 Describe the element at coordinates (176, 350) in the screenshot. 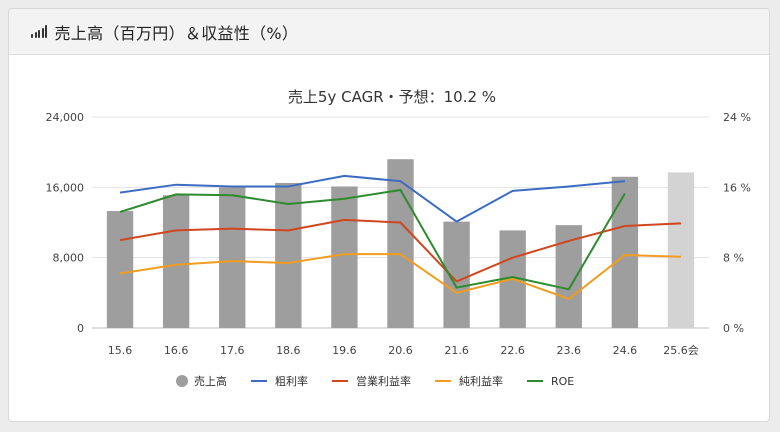

I see `x-axis-tick-label: 16.6` at that location.